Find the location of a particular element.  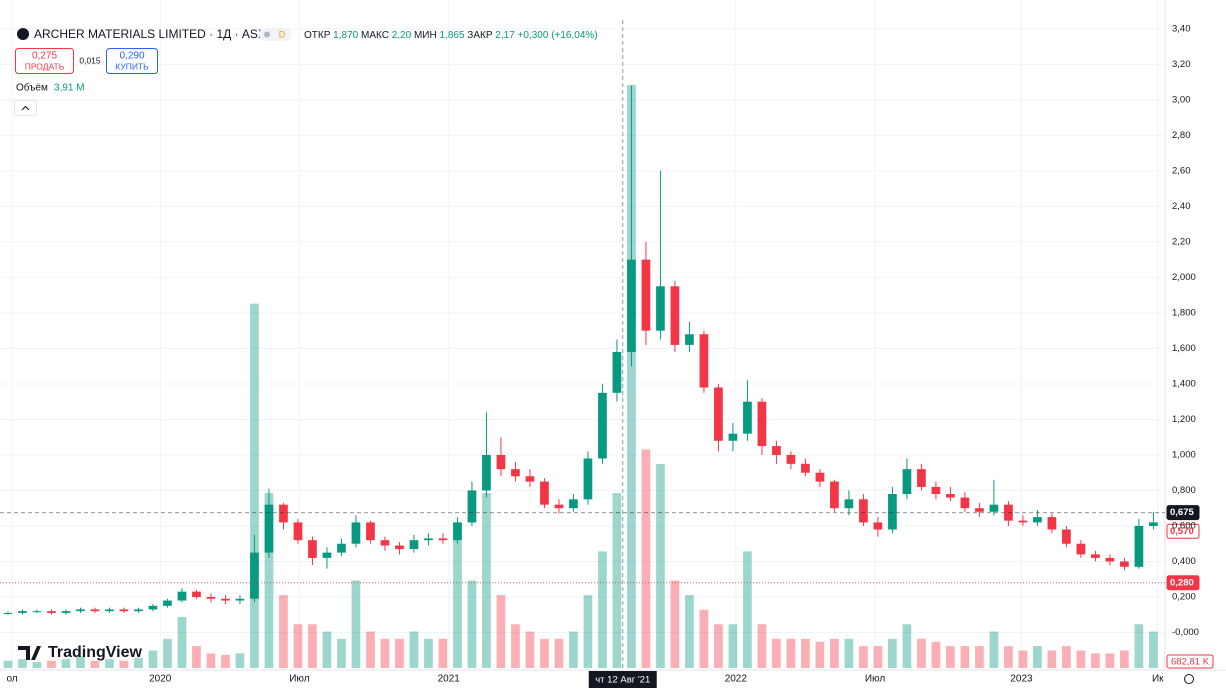

y-tick-label: 3,20 is located at coordinates (1181, 64).